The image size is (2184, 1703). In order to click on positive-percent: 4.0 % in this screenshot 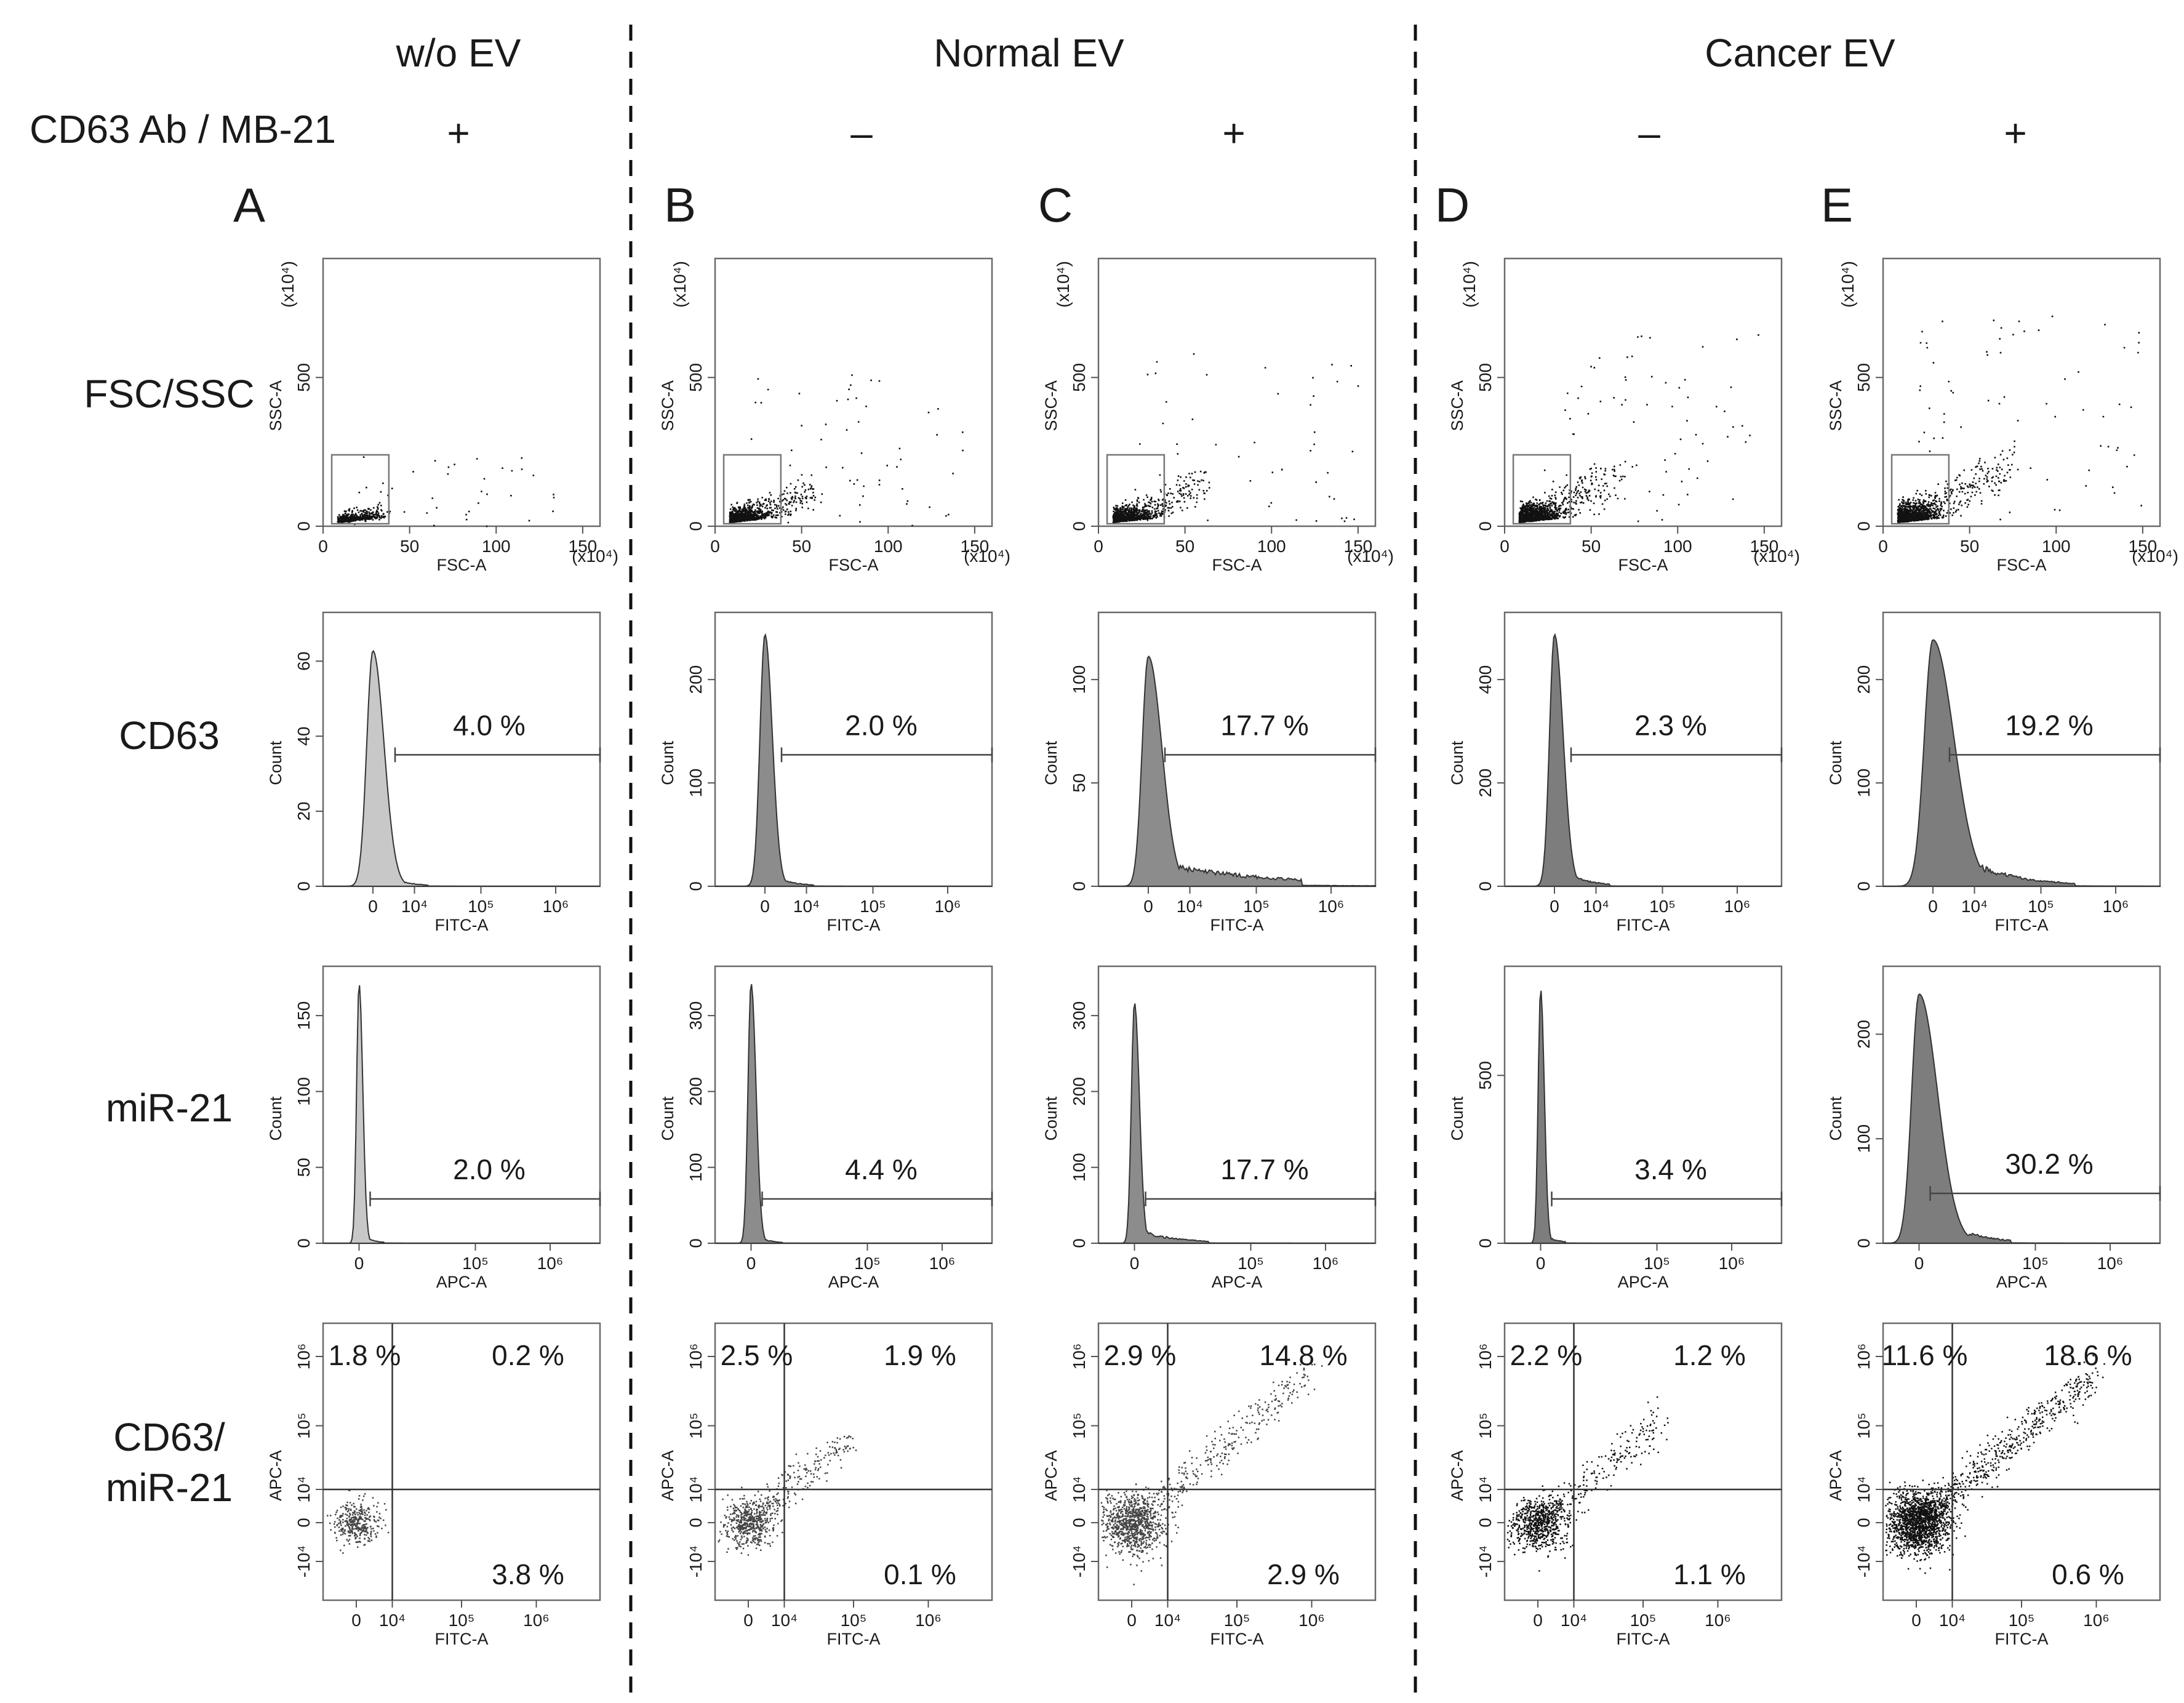, I will do `click(489, 725)`.